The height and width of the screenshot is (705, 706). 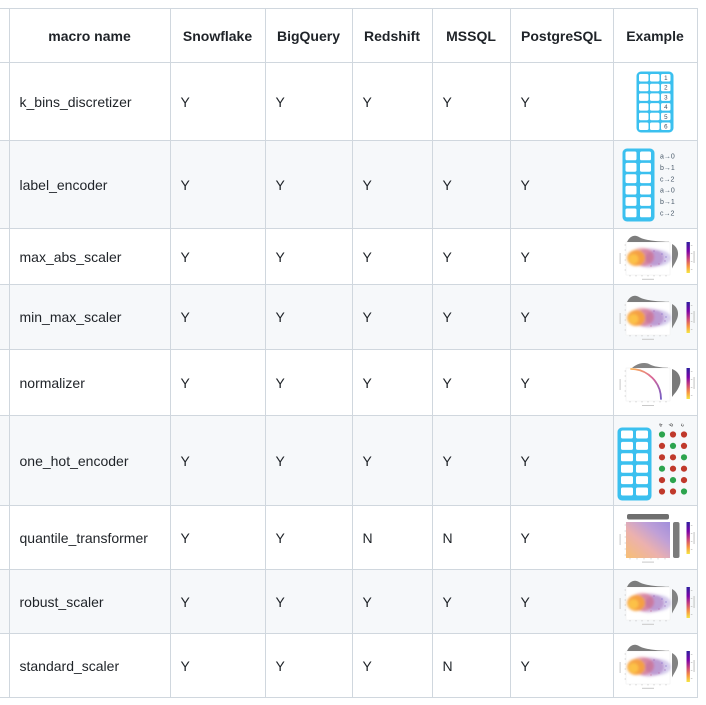 I want to click on onehot-encoder-icon: a b c, so click(x=652, y=460).